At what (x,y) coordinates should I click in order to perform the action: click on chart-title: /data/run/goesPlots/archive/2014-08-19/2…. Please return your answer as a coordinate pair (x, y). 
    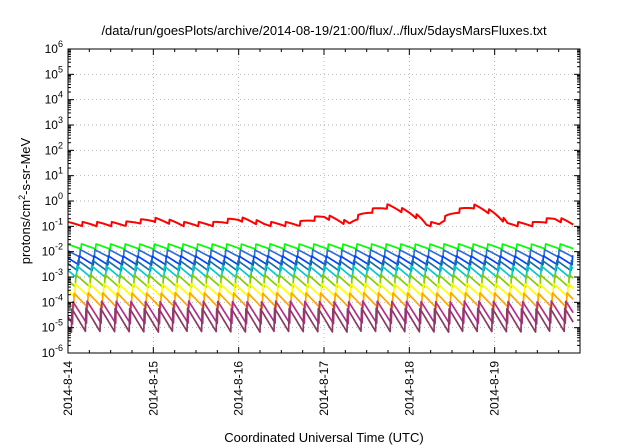
    Looking at the image, I should click on (324, 30).